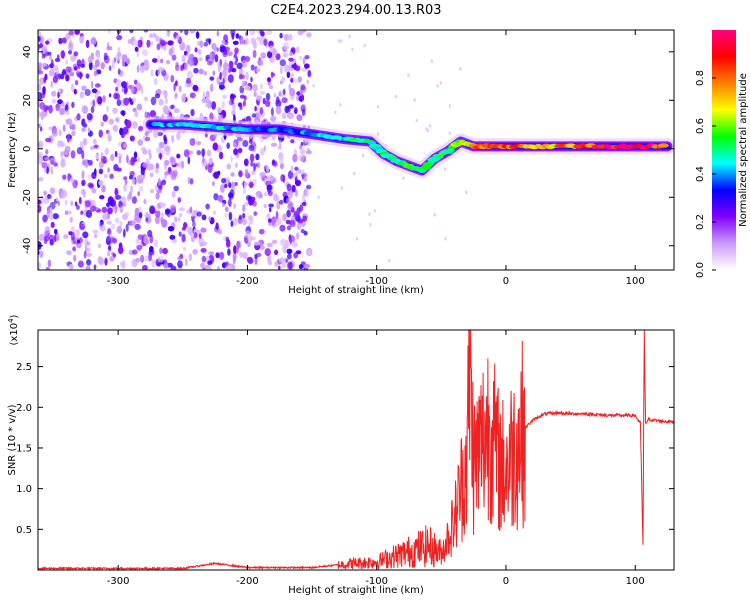 This screenshot has height=600, width=750. I want to click on colorbar-tick-label: 0.4, so click(700, 174).